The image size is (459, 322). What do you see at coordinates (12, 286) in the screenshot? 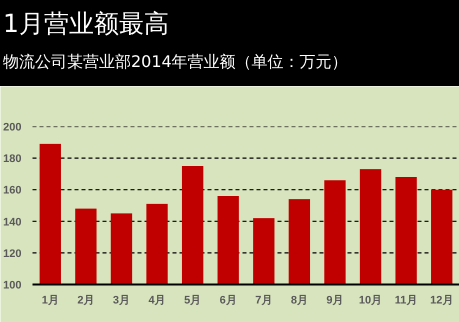
I see `y-tick-label: 100` at bounding box center [12, 286].